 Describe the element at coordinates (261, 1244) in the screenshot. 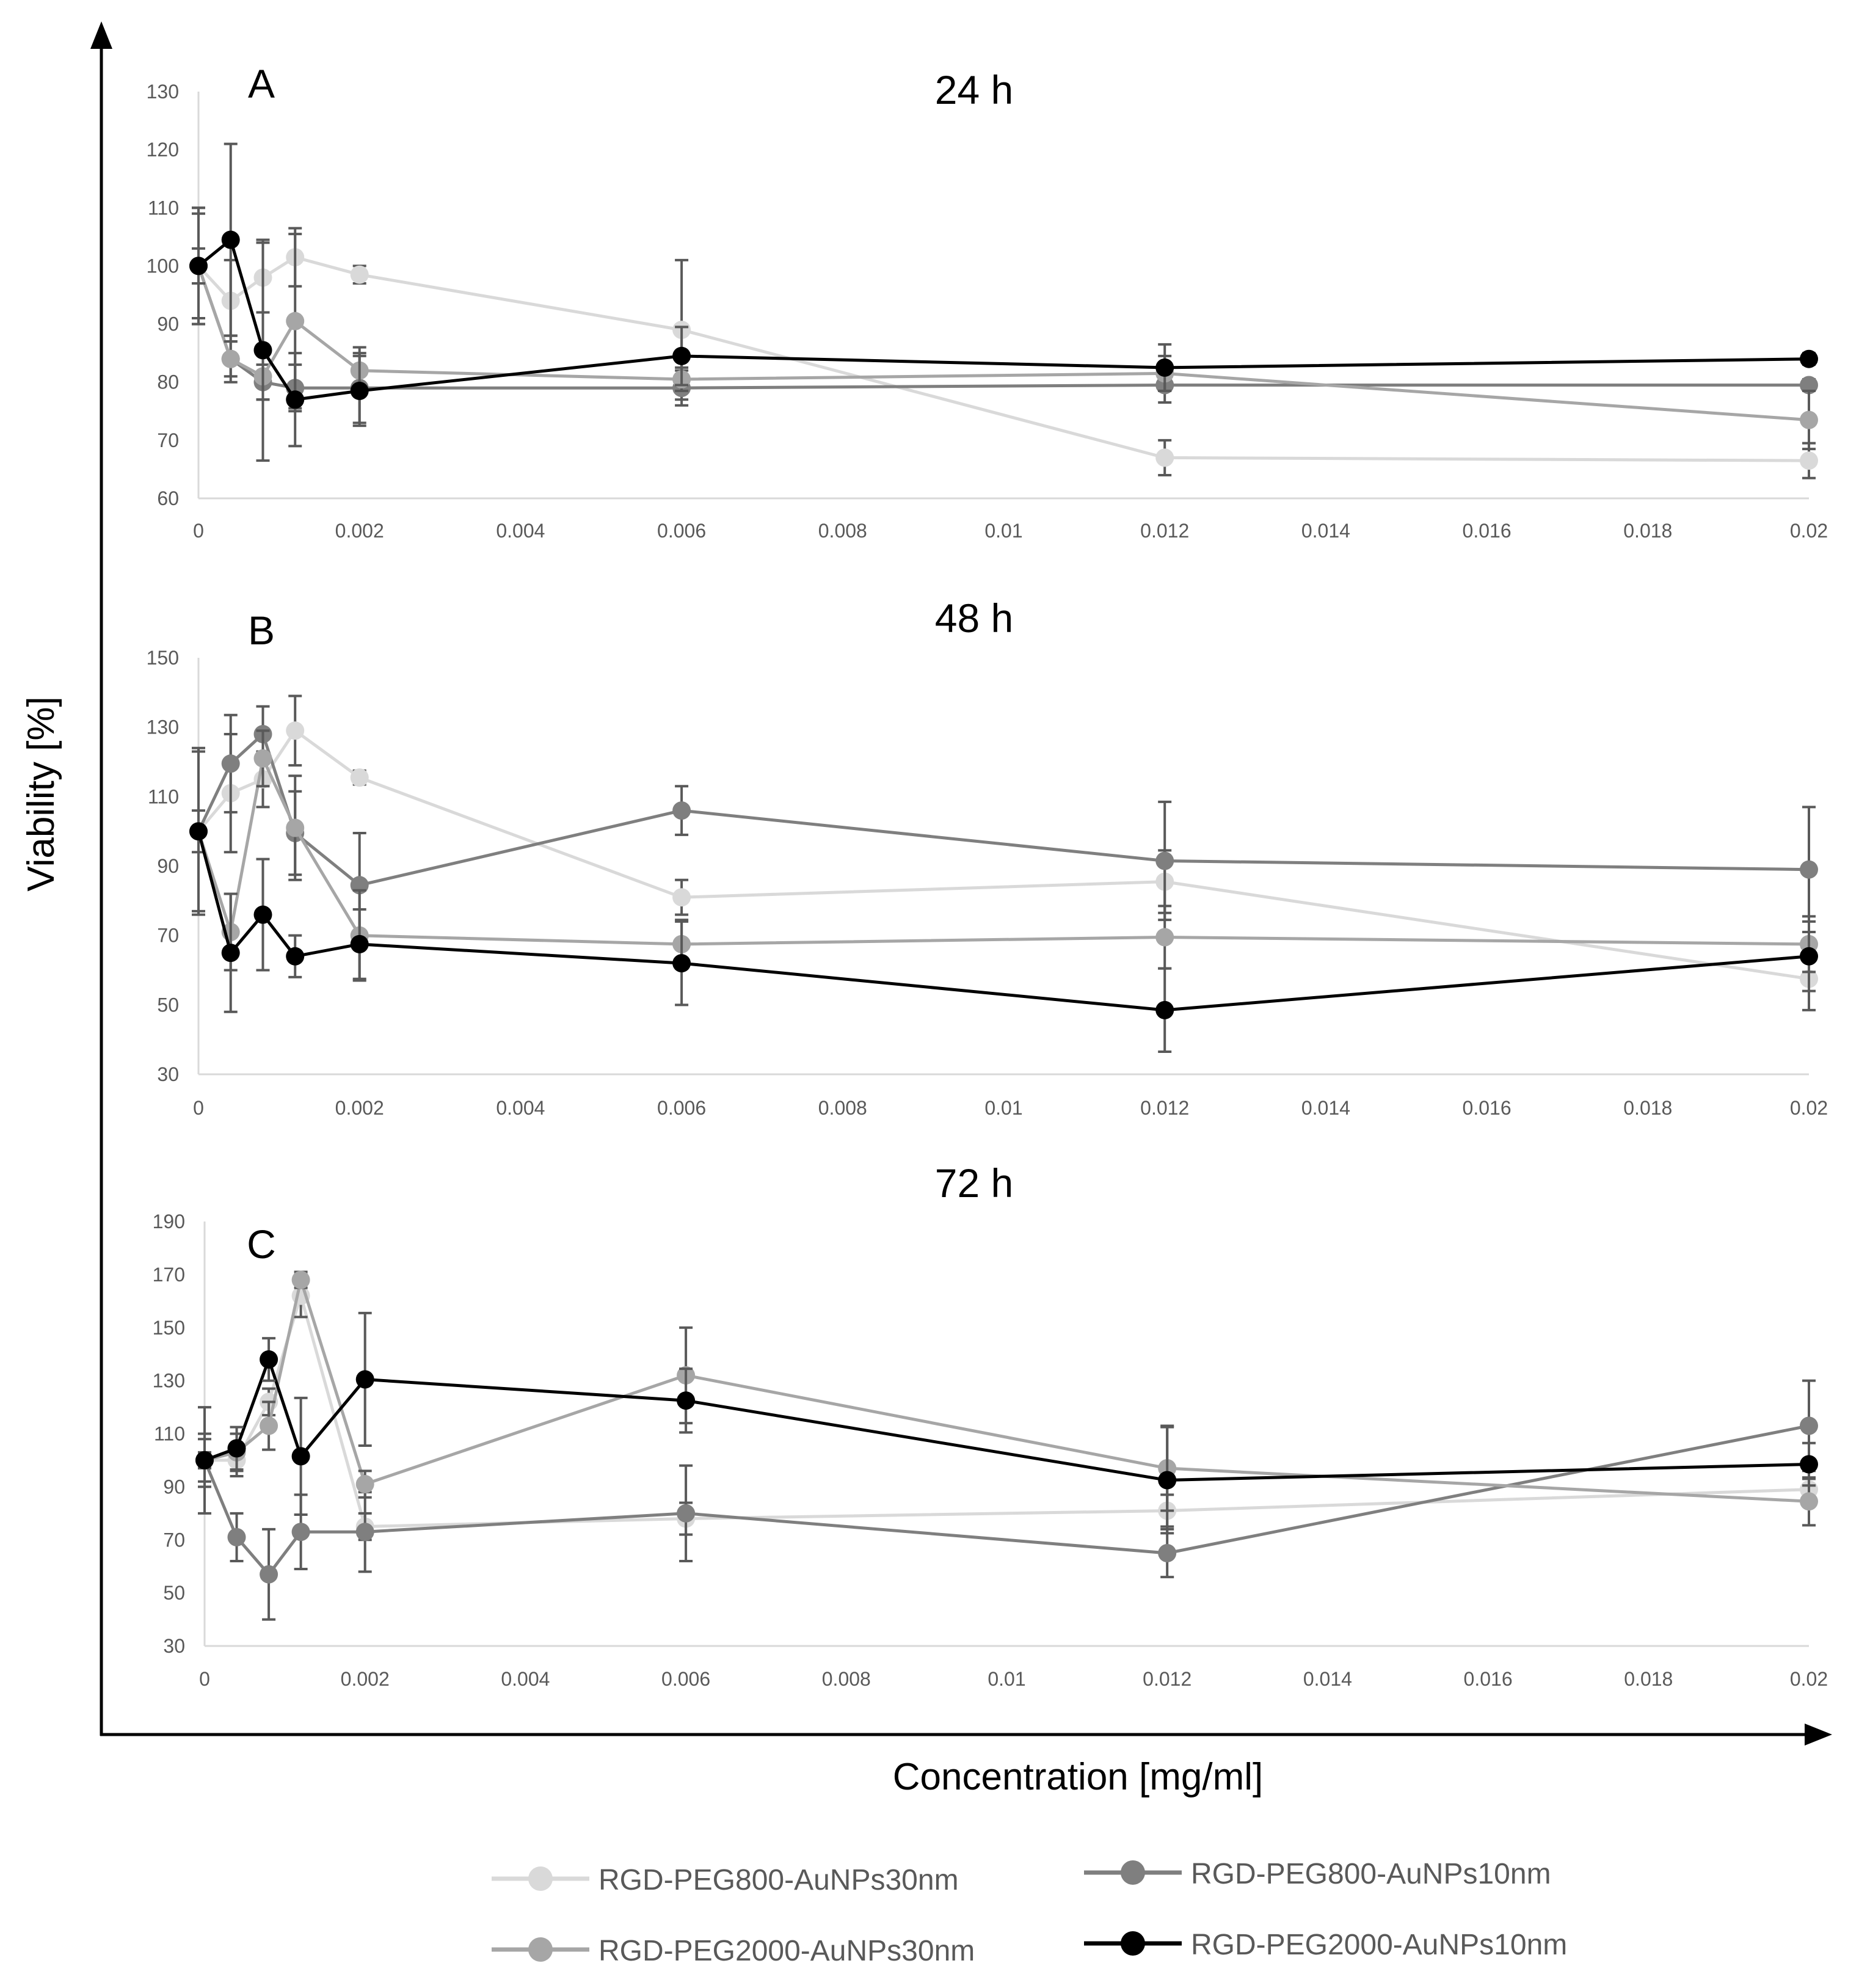

I see `panel-label: C` at that location.